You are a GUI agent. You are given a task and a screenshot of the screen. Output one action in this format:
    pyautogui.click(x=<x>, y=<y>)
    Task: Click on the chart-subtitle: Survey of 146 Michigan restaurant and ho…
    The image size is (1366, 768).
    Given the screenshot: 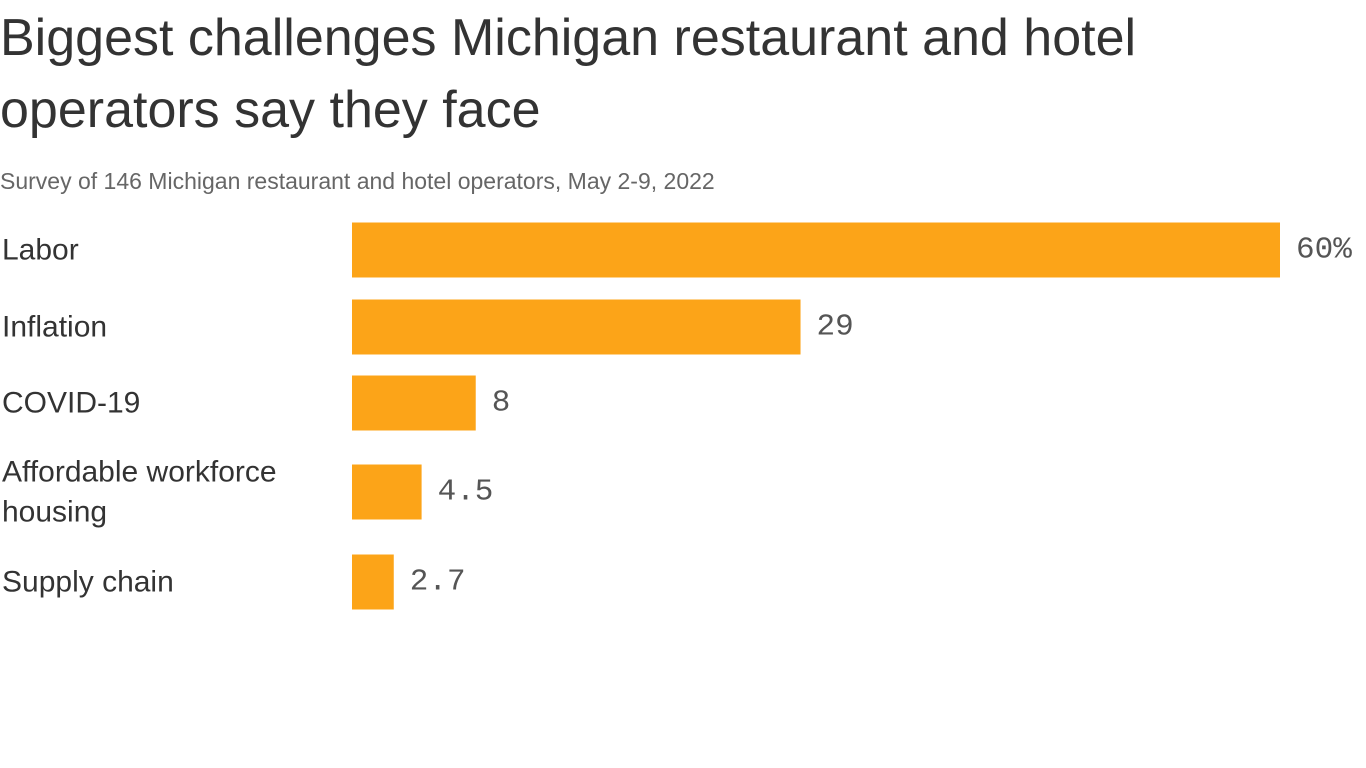 What is the action you would take?
    pyautogui.click(x=357, y=181)
    